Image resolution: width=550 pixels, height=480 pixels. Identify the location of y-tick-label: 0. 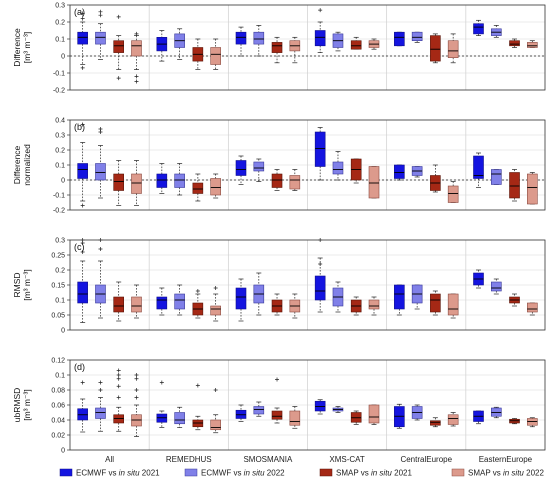
(63, 57).